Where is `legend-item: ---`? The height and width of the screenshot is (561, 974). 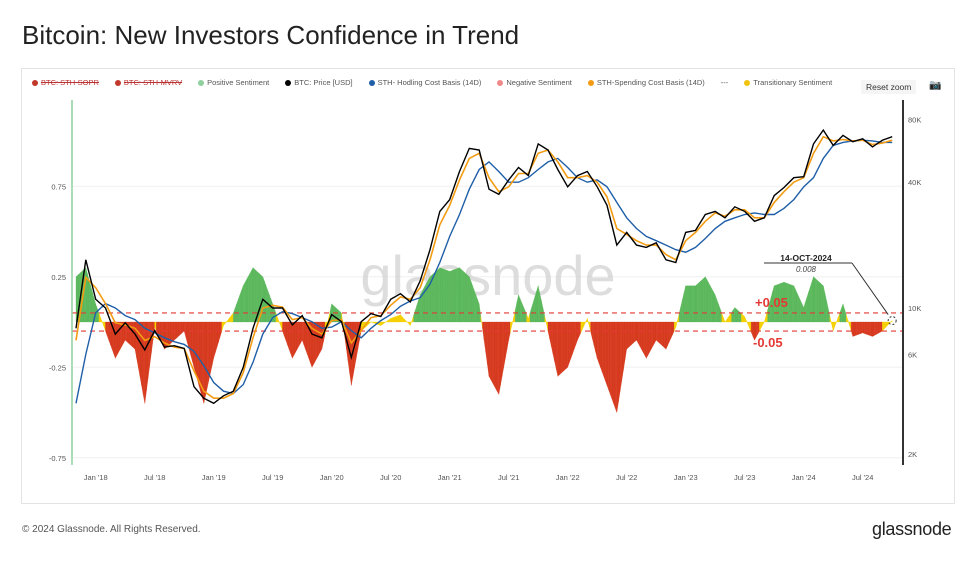 legend-item: --- is located at coordinates (725, 82).